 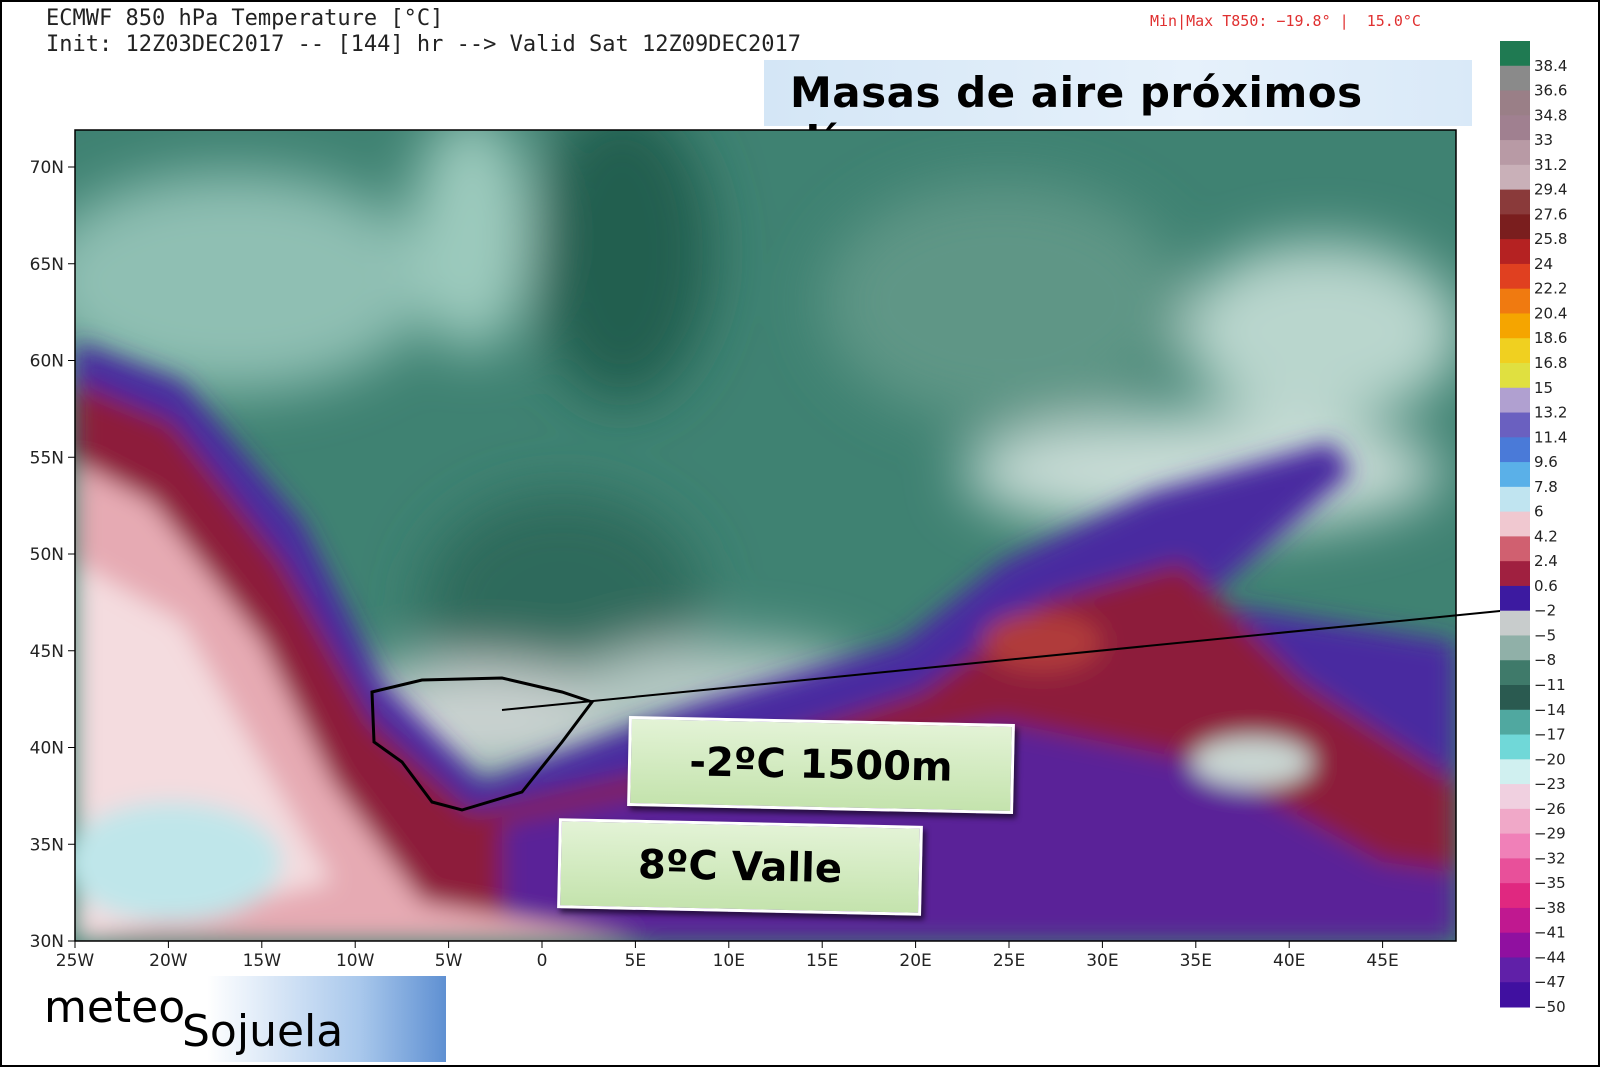 I want to click on colorbar-label: 16.8, so click(x=1550, y=363).